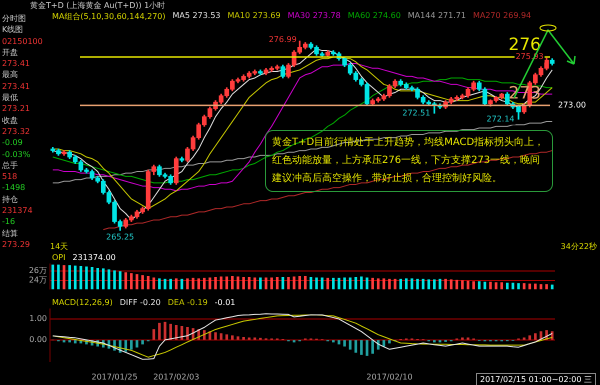 The image size is (600, 385). What do you see at coordinates (416, 113) in the screenshot?
I see `annotation: 272.51` at bounding box center [416, 113].